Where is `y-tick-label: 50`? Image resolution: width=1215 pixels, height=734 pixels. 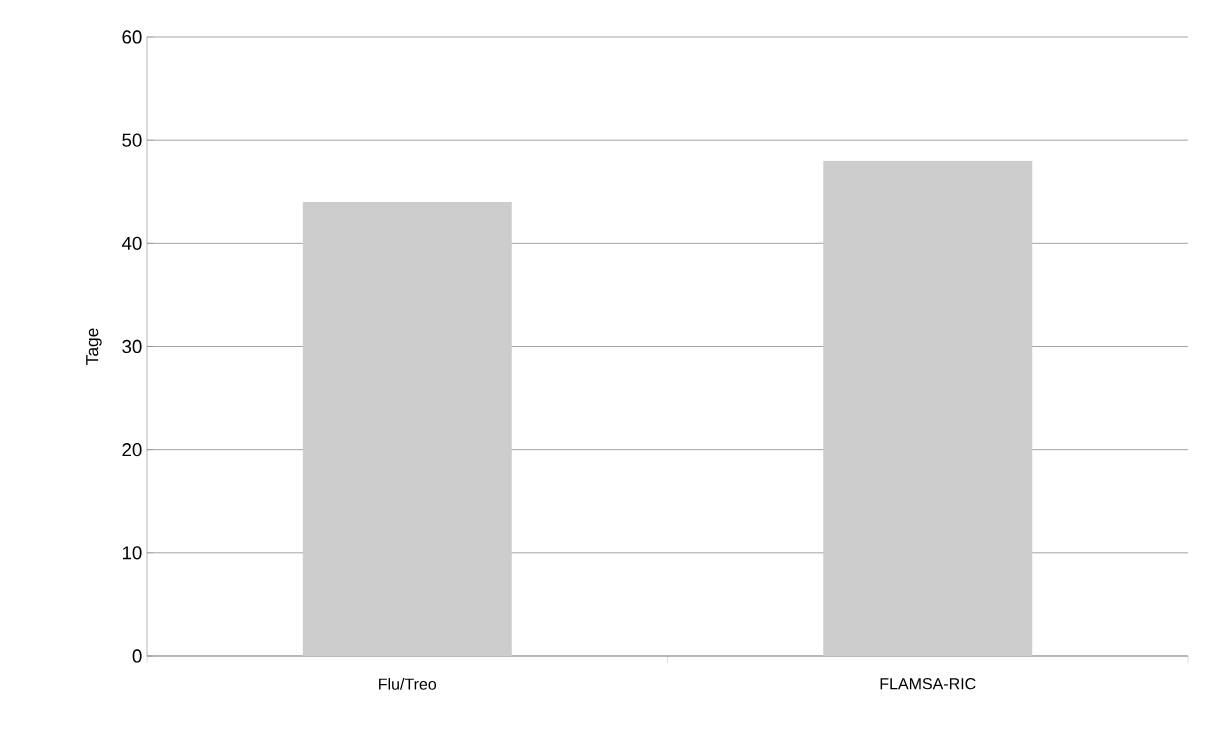 y-tick-label: 50 is located at coordinates (132, 140).